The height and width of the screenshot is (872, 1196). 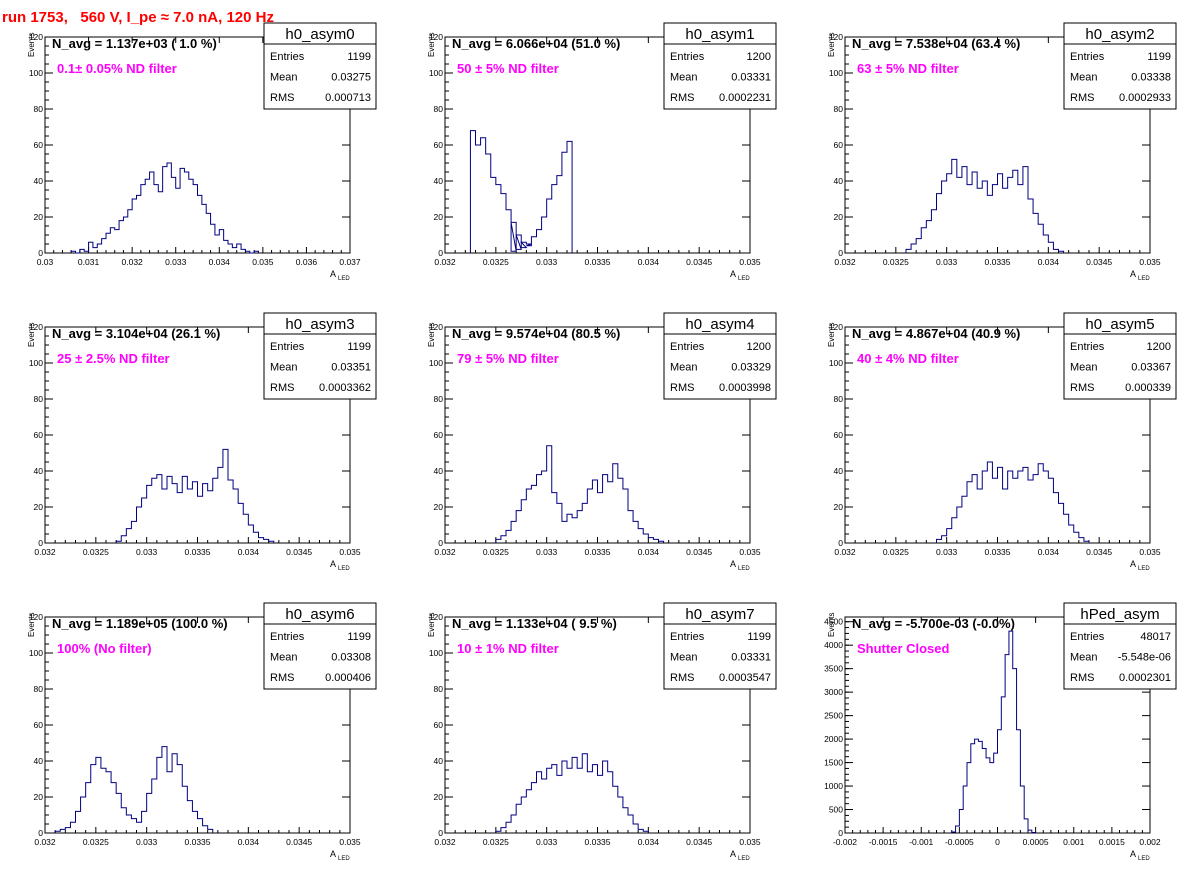 What do you see at coordinates (833, 786) in the screenshot?
I see `y-tick-label: 1000` at bounding box center [833, 786].